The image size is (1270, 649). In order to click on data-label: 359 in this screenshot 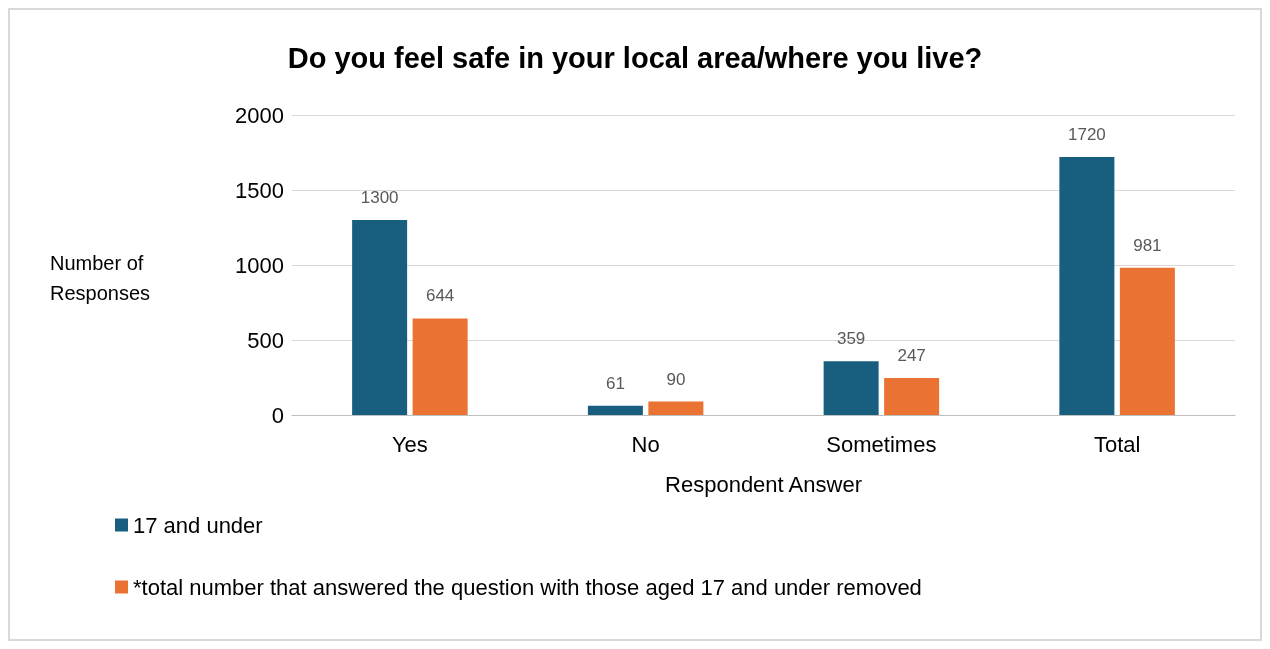, I will do `click(851, 339)`.